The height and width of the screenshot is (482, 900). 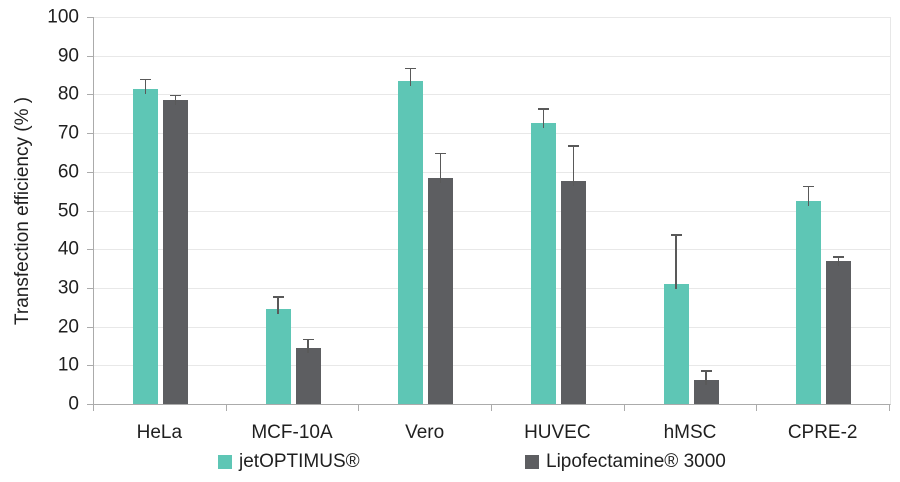 What do you see at coordinates (690, 432) in the screenshot?
I see `category-label: hMSC` at bounding box center [690, 432].